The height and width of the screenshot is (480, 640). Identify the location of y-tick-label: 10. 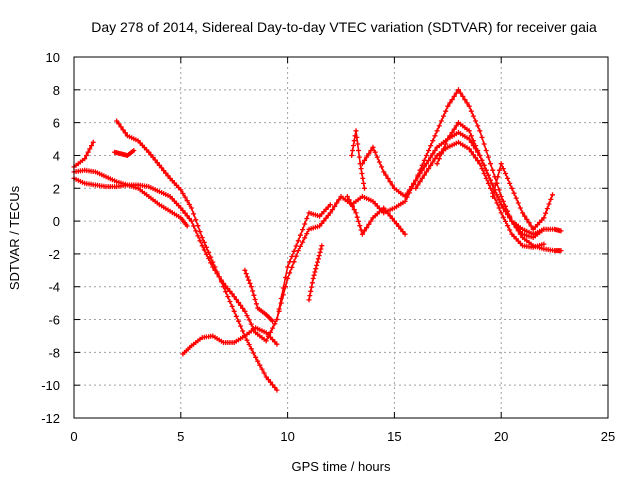
(53, 57).